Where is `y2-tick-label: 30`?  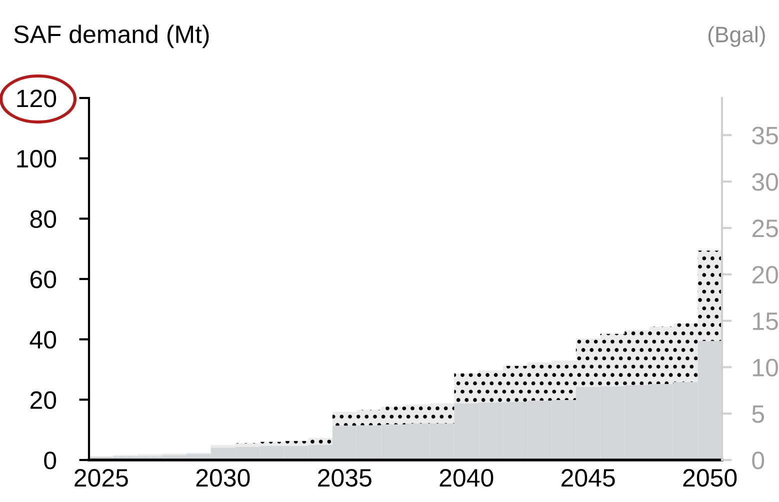 y2-tick-label: 30 is located at coordinates (765, 182).